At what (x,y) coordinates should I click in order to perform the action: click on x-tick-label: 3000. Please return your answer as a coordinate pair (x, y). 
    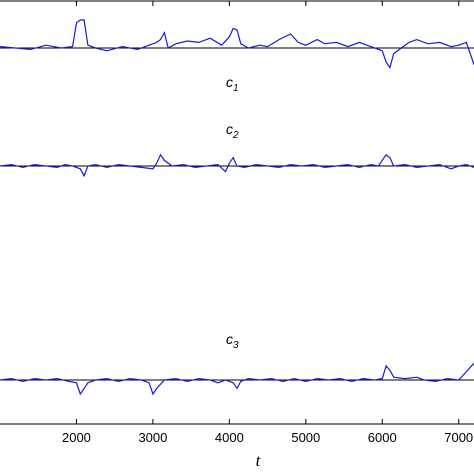
    Looking at the image, I should click on (152, 437).